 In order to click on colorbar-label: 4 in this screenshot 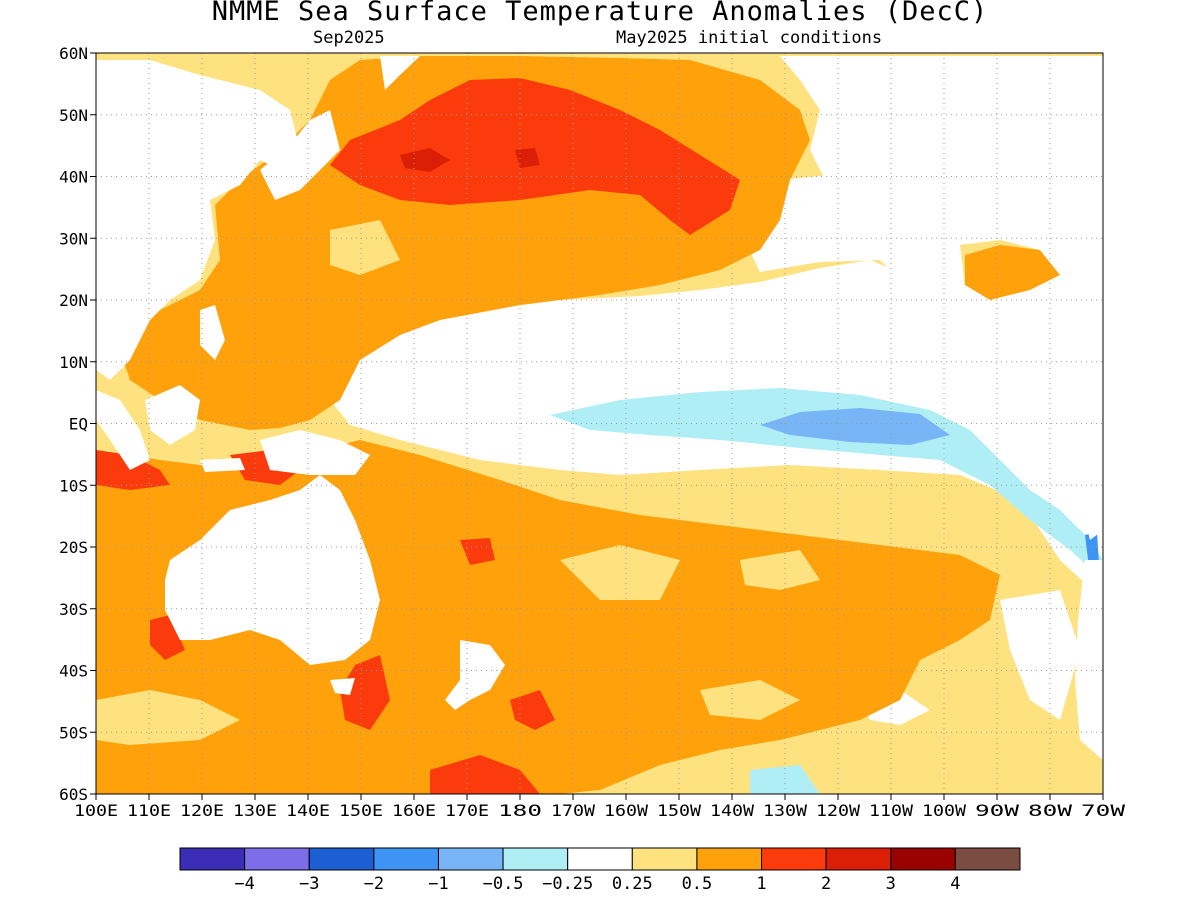, I will do `click(955, 884)`.